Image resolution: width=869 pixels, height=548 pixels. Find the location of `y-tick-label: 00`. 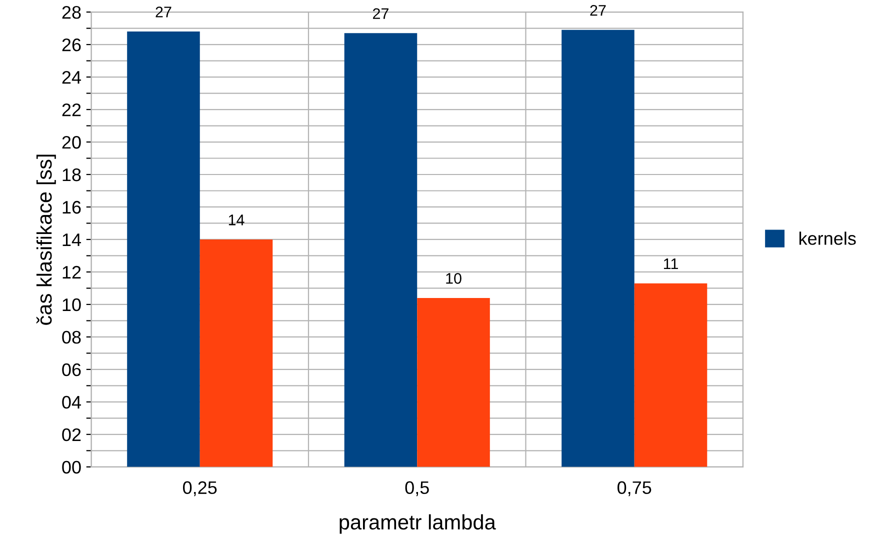

y-tick-label: 00 is located at coordinates (71, 467).